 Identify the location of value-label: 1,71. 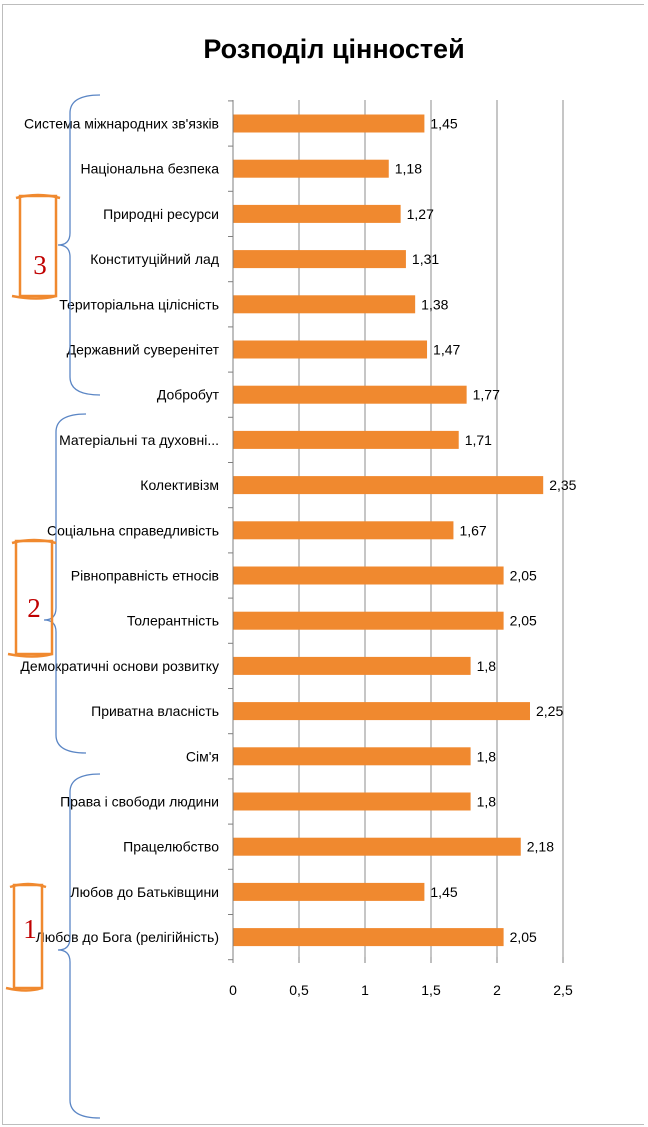
(478, 440).